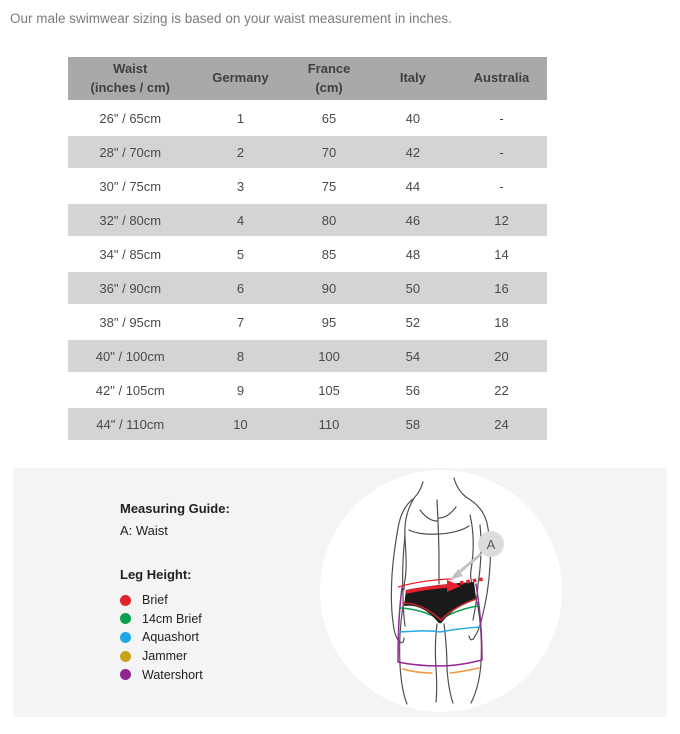 This screenshot has height=734, width=680. What do you see at coordinates (130, 355) in the screenshot?
I see `table-cell: 40" / 100cm` at bounding box center [130, 355].